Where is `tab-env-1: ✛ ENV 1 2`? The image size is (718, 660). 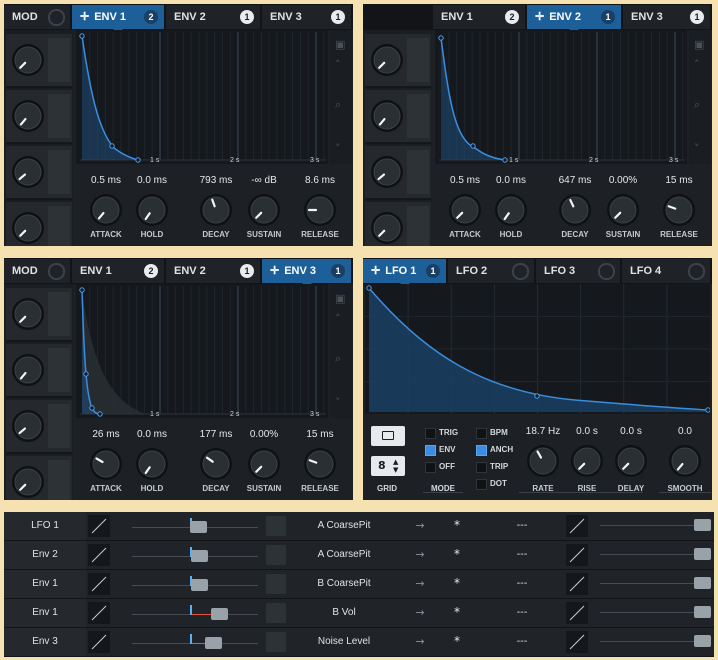 tab-env-1: ✛ ENV 1 2 is located at coordinates (119, 19).